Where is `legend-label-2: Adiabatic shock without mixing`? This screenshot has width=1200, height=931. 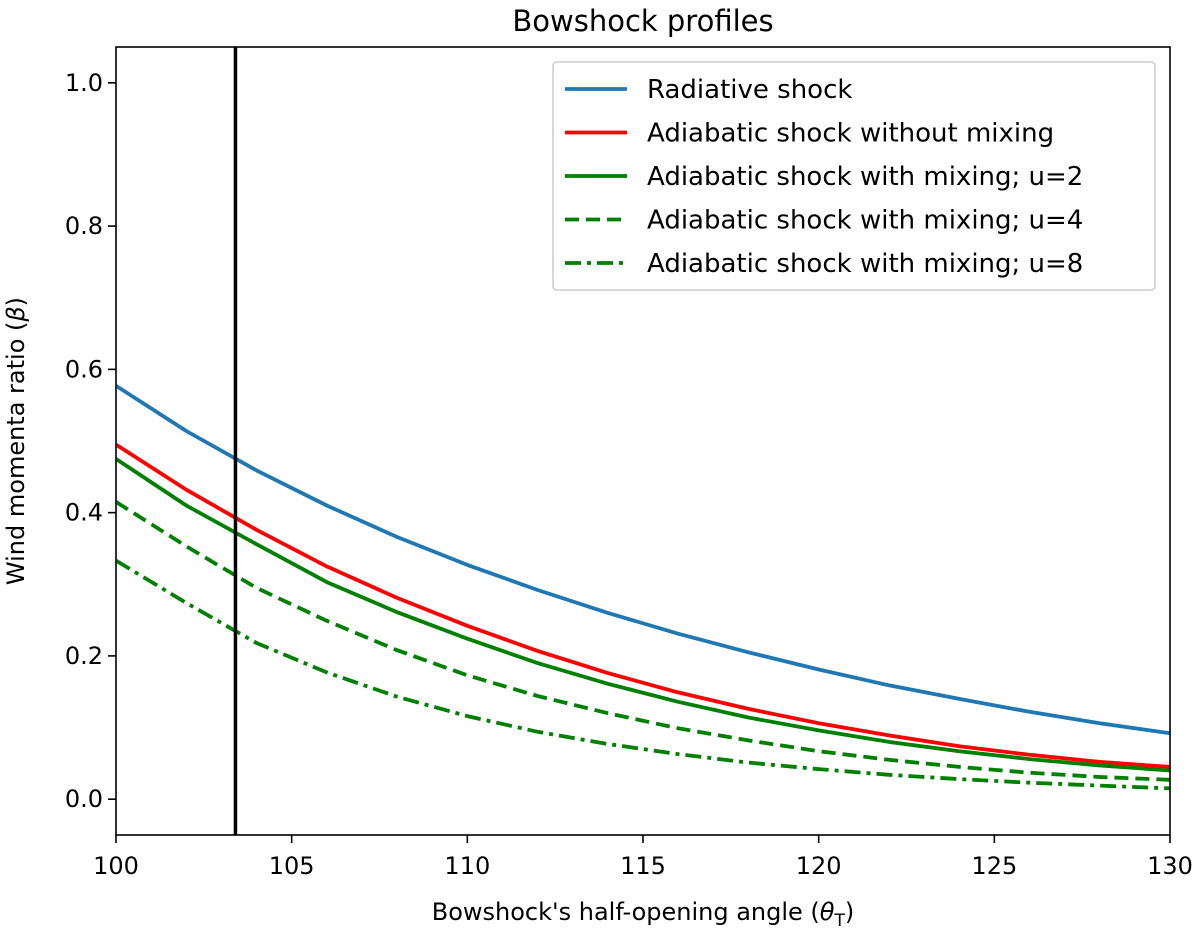
legend-label-2: Adiabatic shock without mixing is located at coordinates (850, 134).